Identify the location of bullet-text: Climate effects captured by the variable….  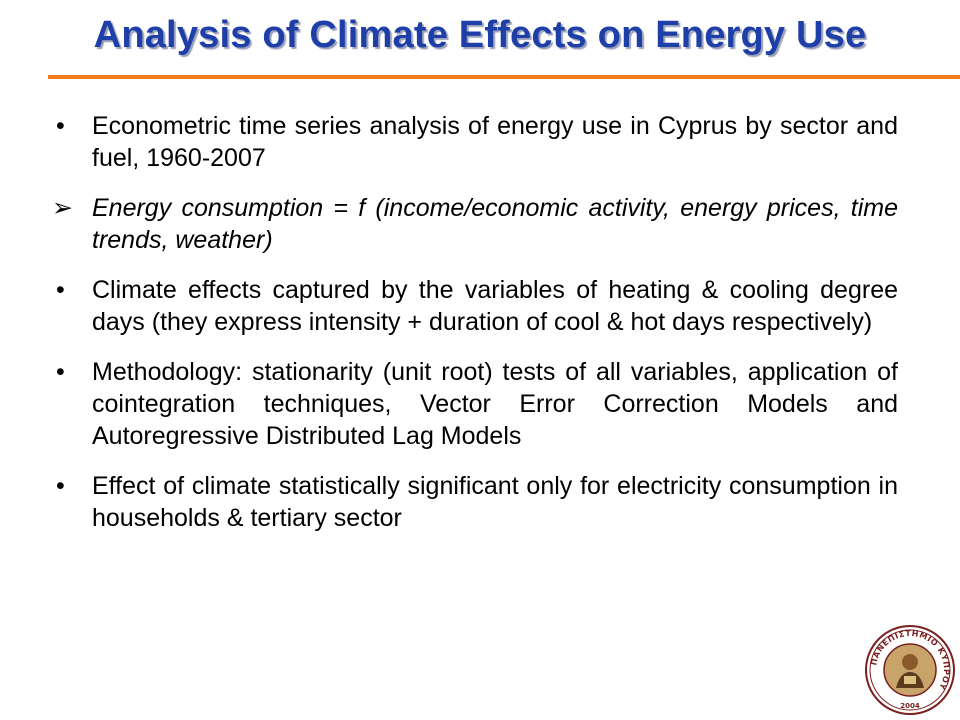
(495, 306).